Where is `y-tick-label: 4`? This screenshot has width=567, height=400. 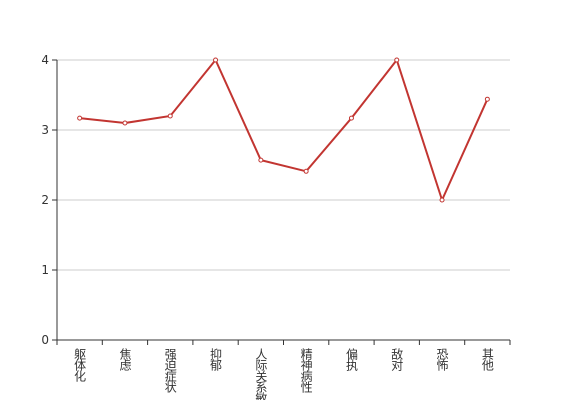 y-tick-label: 4 is located at coordinates (45, 60).